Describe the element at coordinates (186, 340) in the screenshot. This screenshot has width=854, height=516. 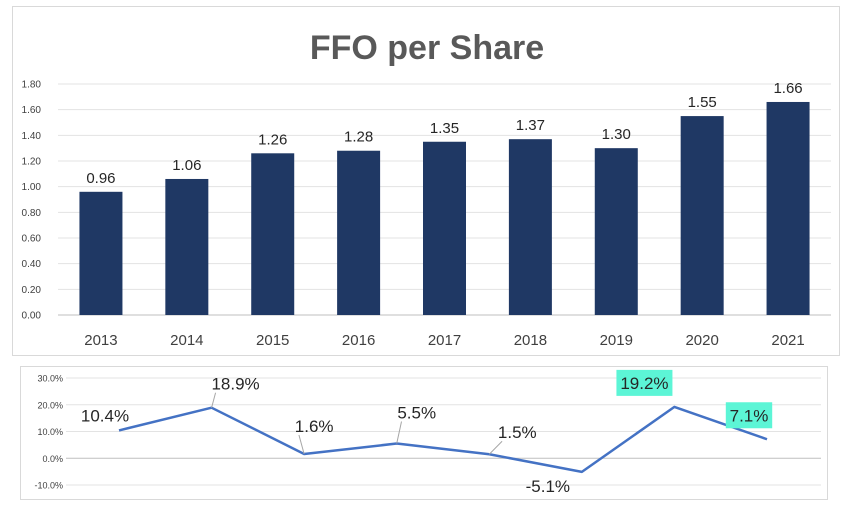
I see `x-tick-label: 2014` at that location.